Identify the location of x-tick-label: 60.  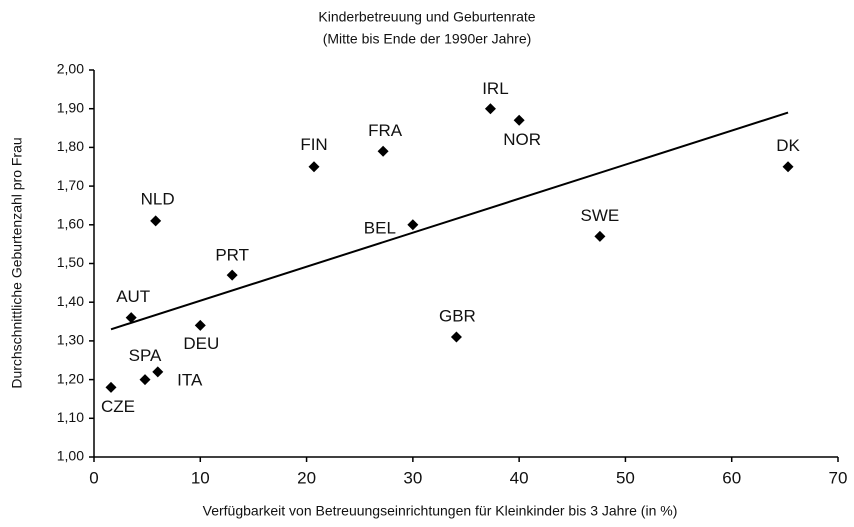
(731, 477).